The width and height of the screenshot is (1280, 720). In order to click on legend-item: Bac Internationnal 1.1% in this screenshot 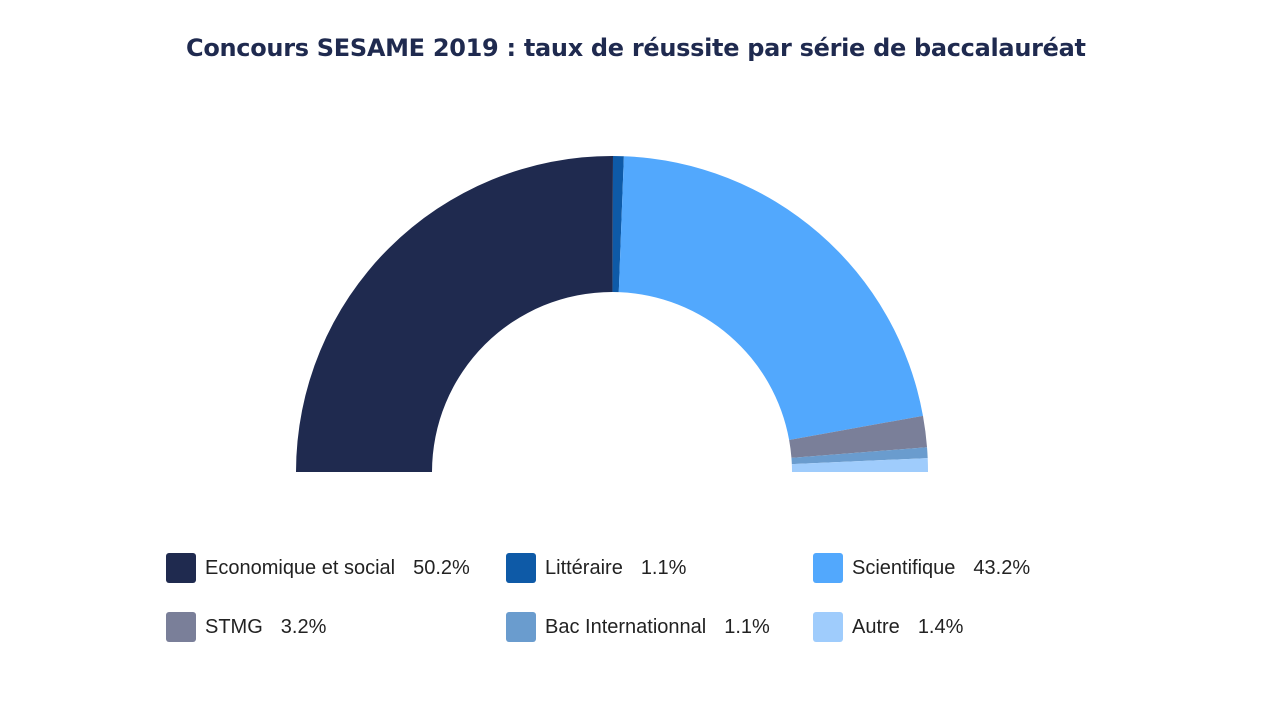, I will do `click(638, 627)`.